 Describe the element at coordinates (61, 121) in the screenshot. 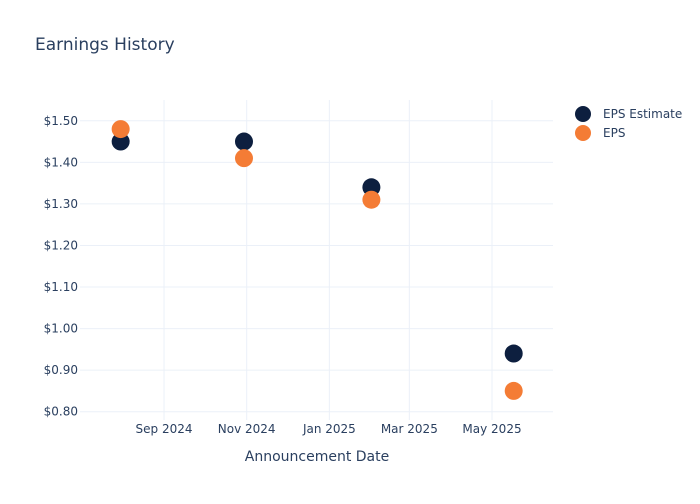

I see `y-tick-label: $1.50` at that location.